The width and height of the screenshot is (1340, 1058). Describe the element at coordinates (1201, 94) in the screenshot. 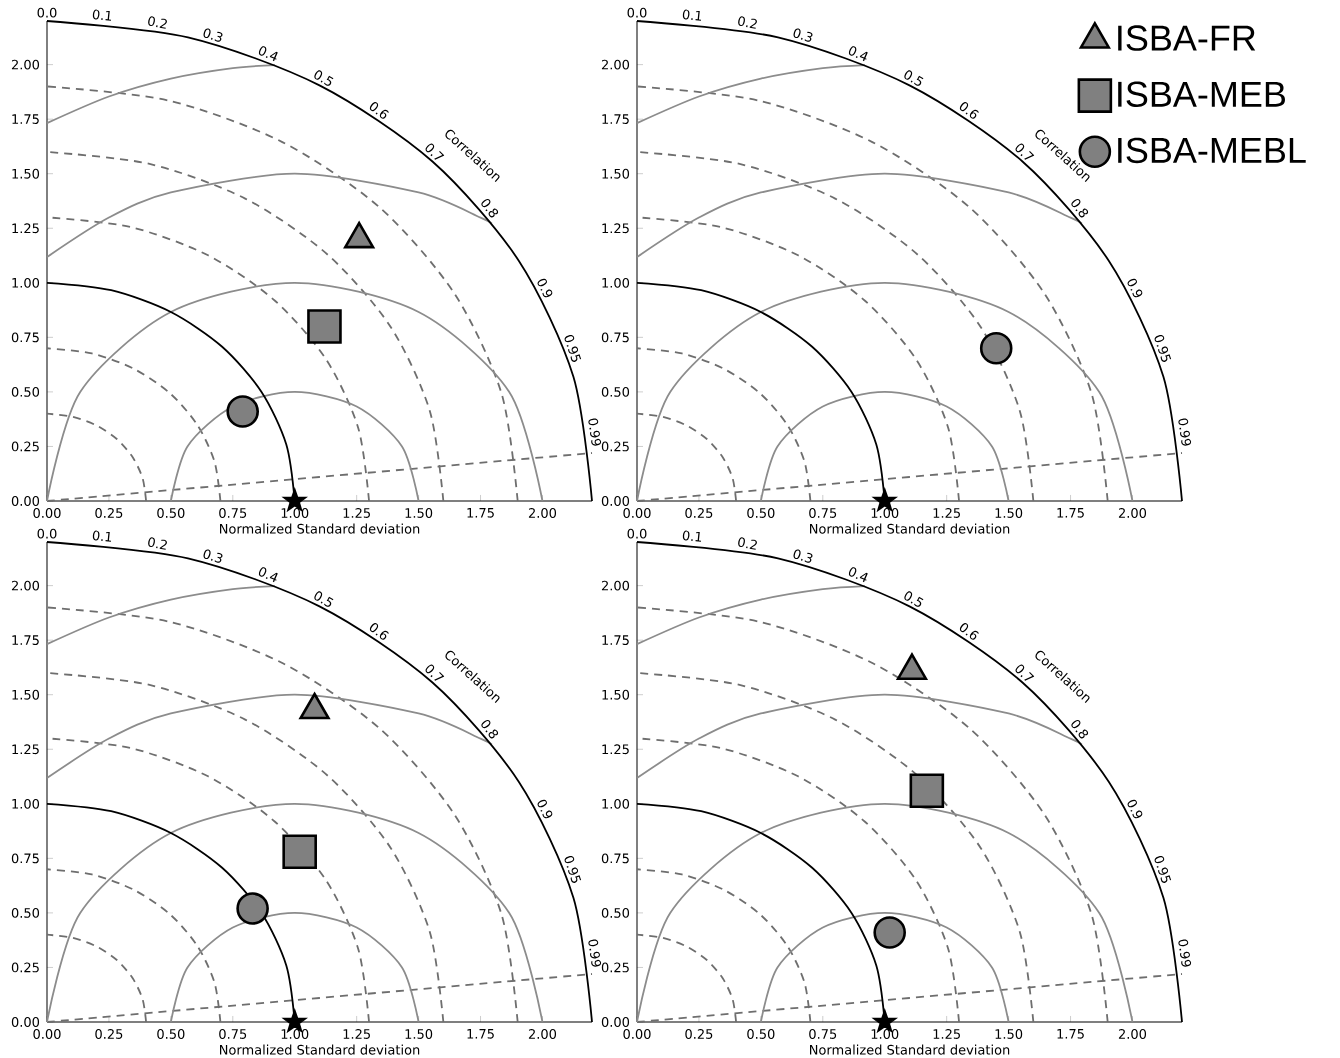

I see `legend-label: ISBA-MEB` at that location.